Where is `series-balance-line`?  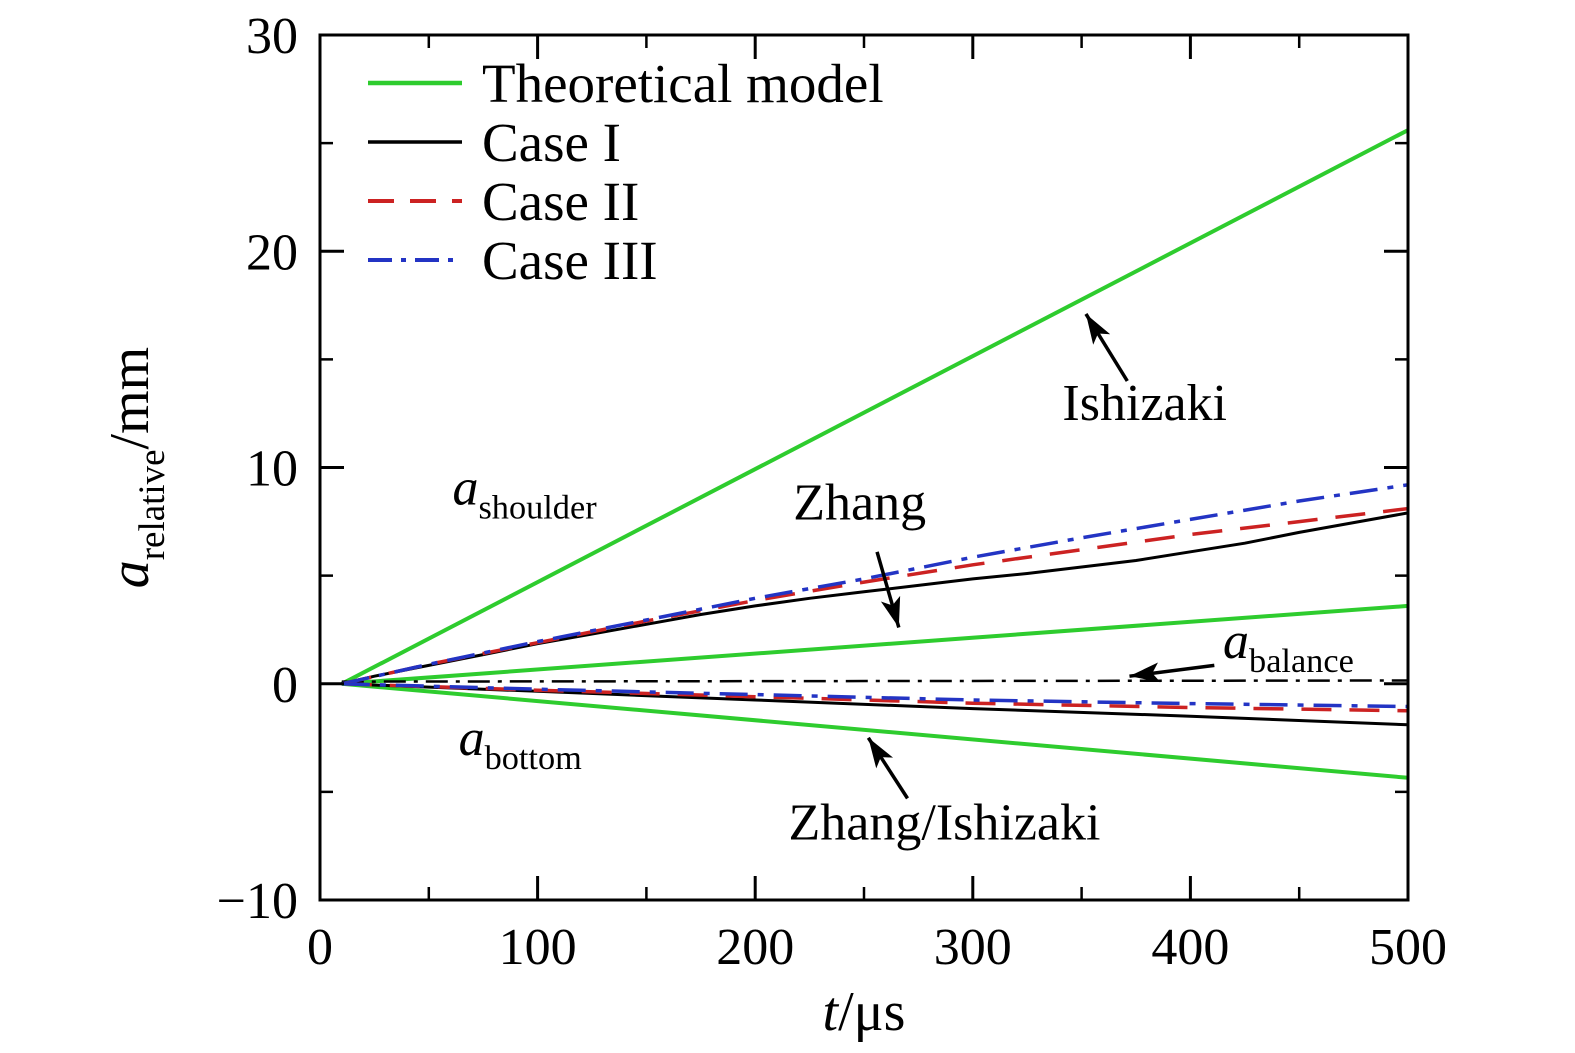 series-balance-line is located at coordinates (875, 681).